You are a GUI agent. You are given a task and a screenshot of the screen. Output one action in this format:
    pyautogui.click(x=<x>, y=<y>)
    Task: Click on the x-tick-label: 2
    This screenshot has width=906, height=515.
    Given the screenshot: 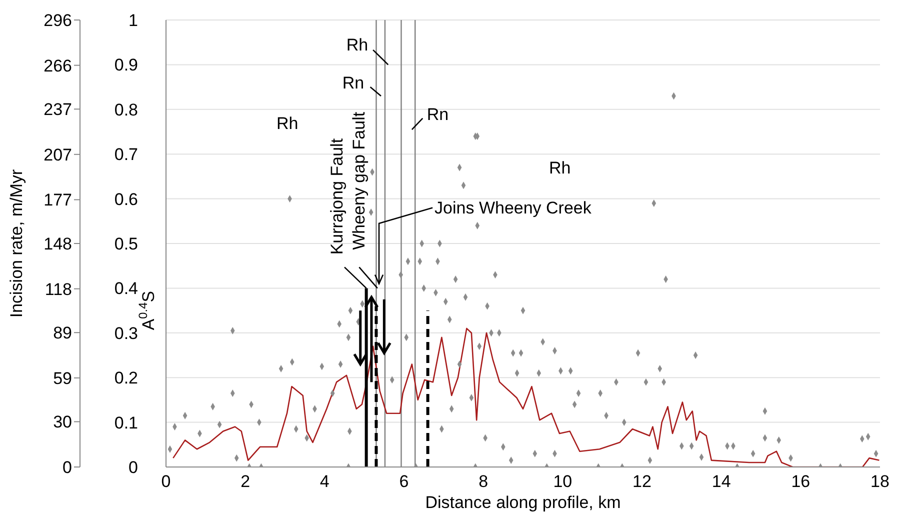 What is the action you would take?
    pyautogui.click(x=245, y=482)
    